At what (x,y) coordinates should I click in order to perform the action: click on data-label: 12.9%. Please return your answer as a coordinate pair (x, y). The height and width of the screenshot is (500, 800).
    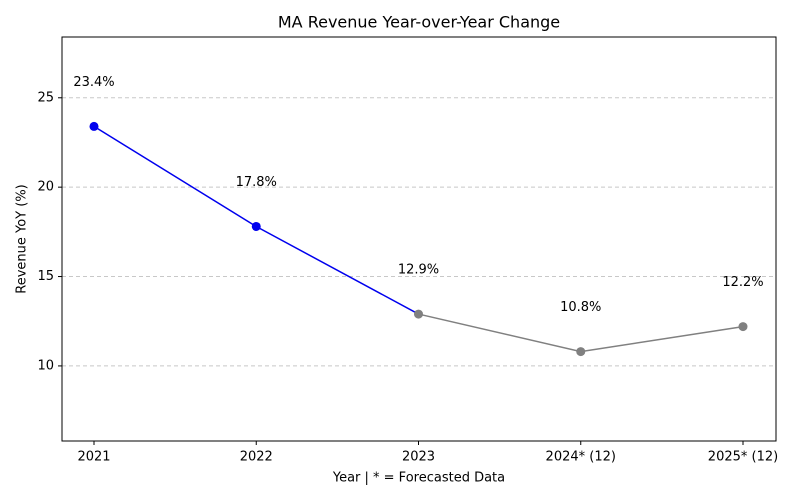
    Looking at the image, I should click on (418, 270).